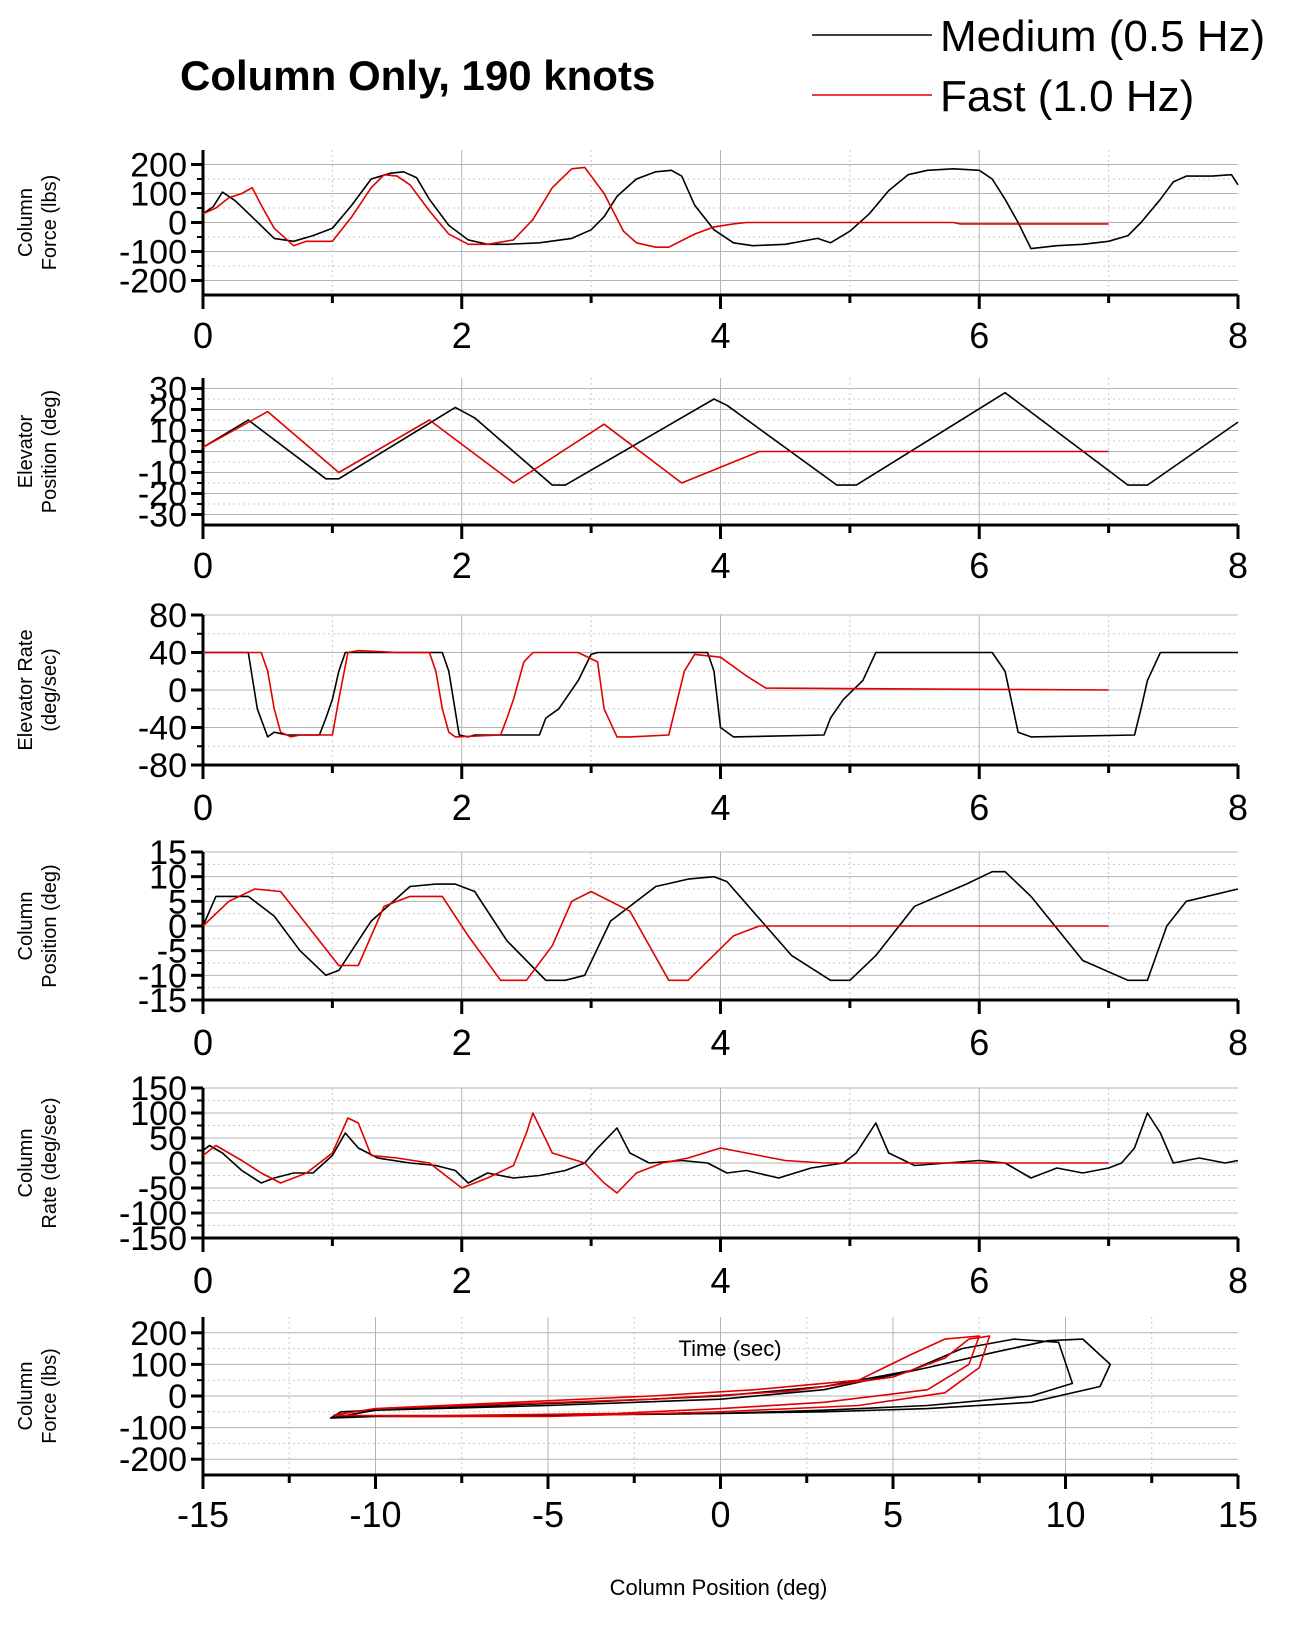  I want to click on y-axis-label: Elevator Position (deg), so click(38, 451).